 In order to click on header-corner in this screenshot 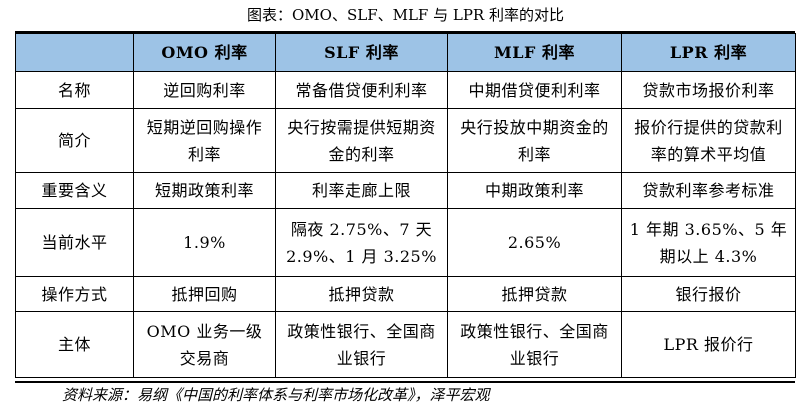, I will do `click(74, 52)`.